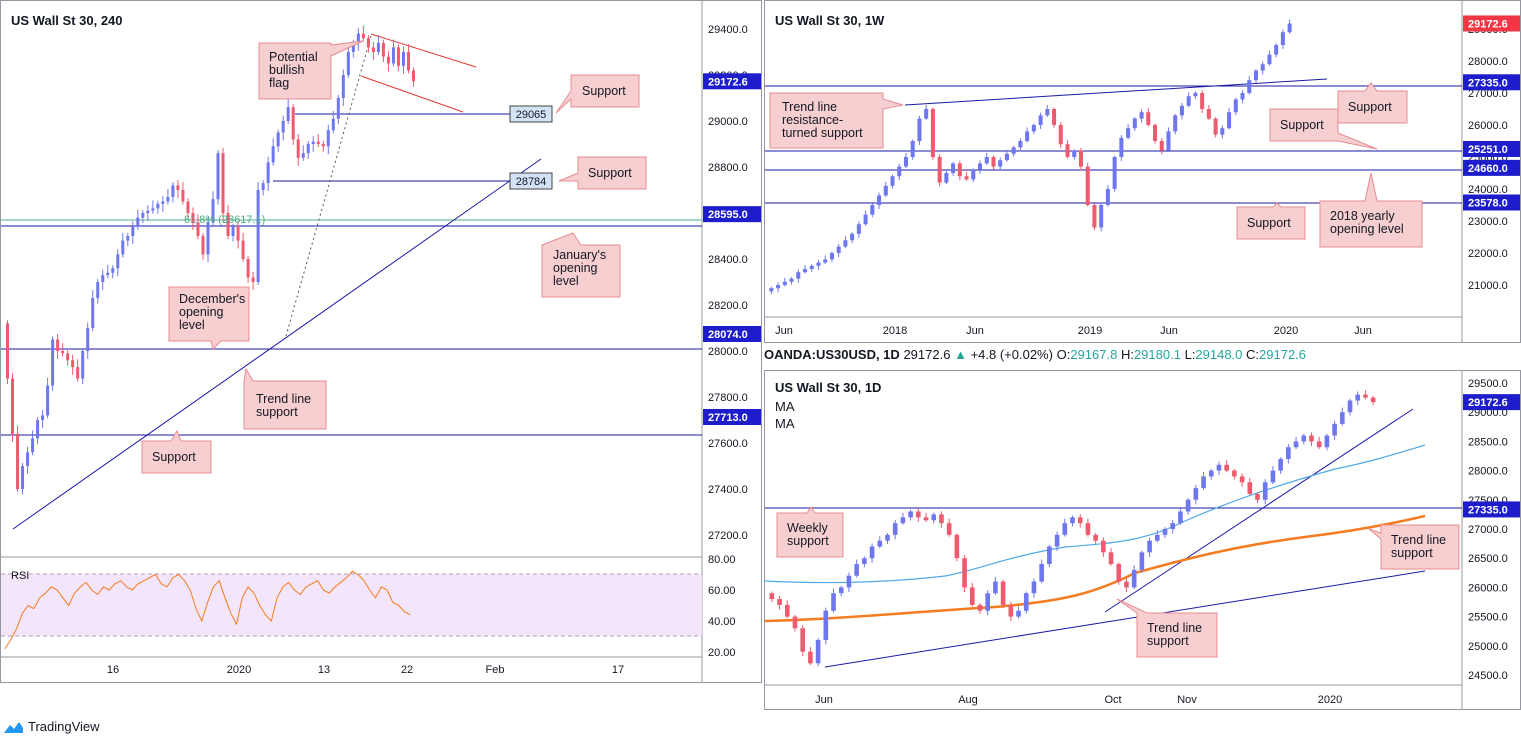 This screenshot has height=741, width=1521. What do you see at coordinates (785, 423) in the screenshot?
I see `ma-legend-2: MA` at bounding box center [785, 423].